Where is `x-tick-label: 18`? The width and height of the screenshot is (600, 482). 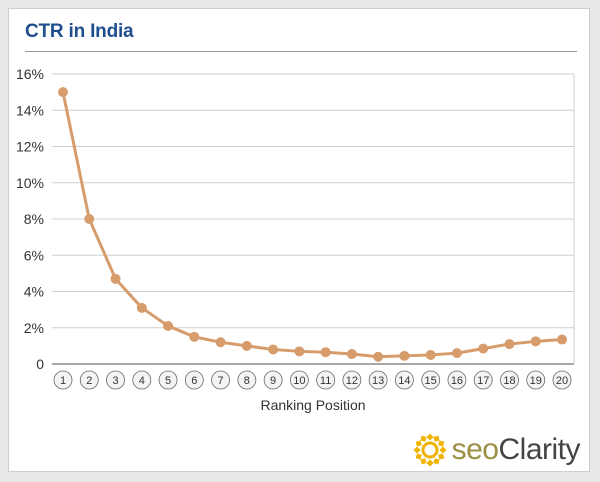
x-tick-label: 18 is located at coordinates (509, 381).